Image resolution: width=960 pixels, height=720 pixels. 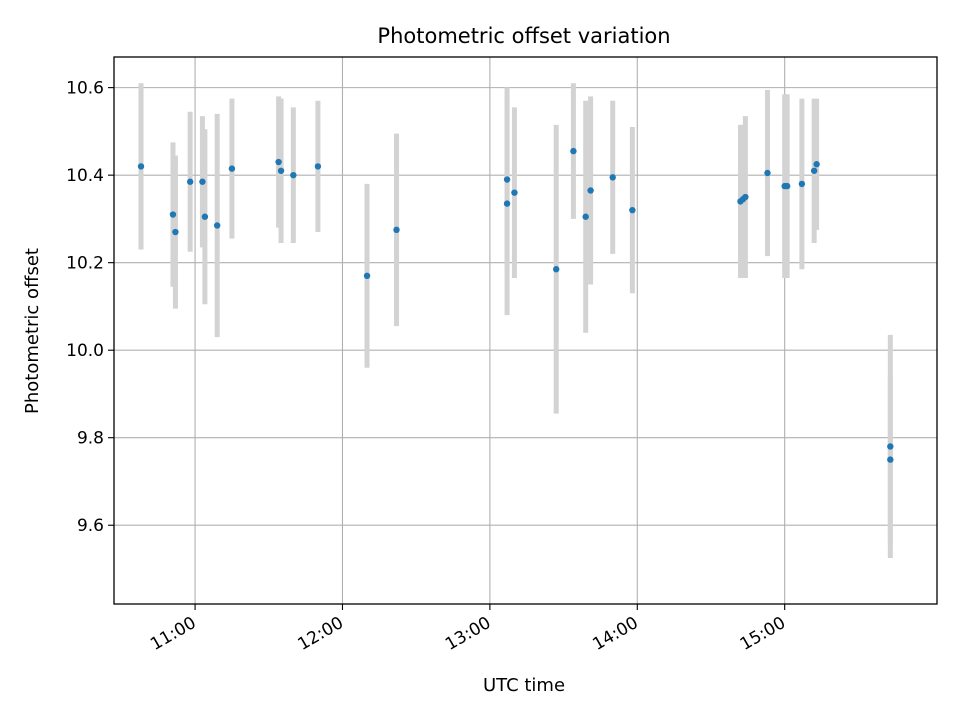 I want to click on y-tick-label: 9.6, so click(x=90, y=526).